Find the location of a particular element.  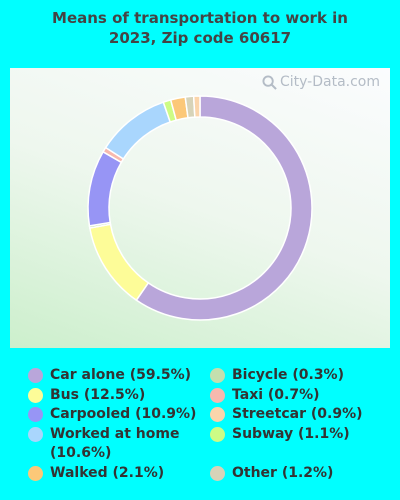

legend-label: Subway (1.1%) is located at coordinates (291, 433).